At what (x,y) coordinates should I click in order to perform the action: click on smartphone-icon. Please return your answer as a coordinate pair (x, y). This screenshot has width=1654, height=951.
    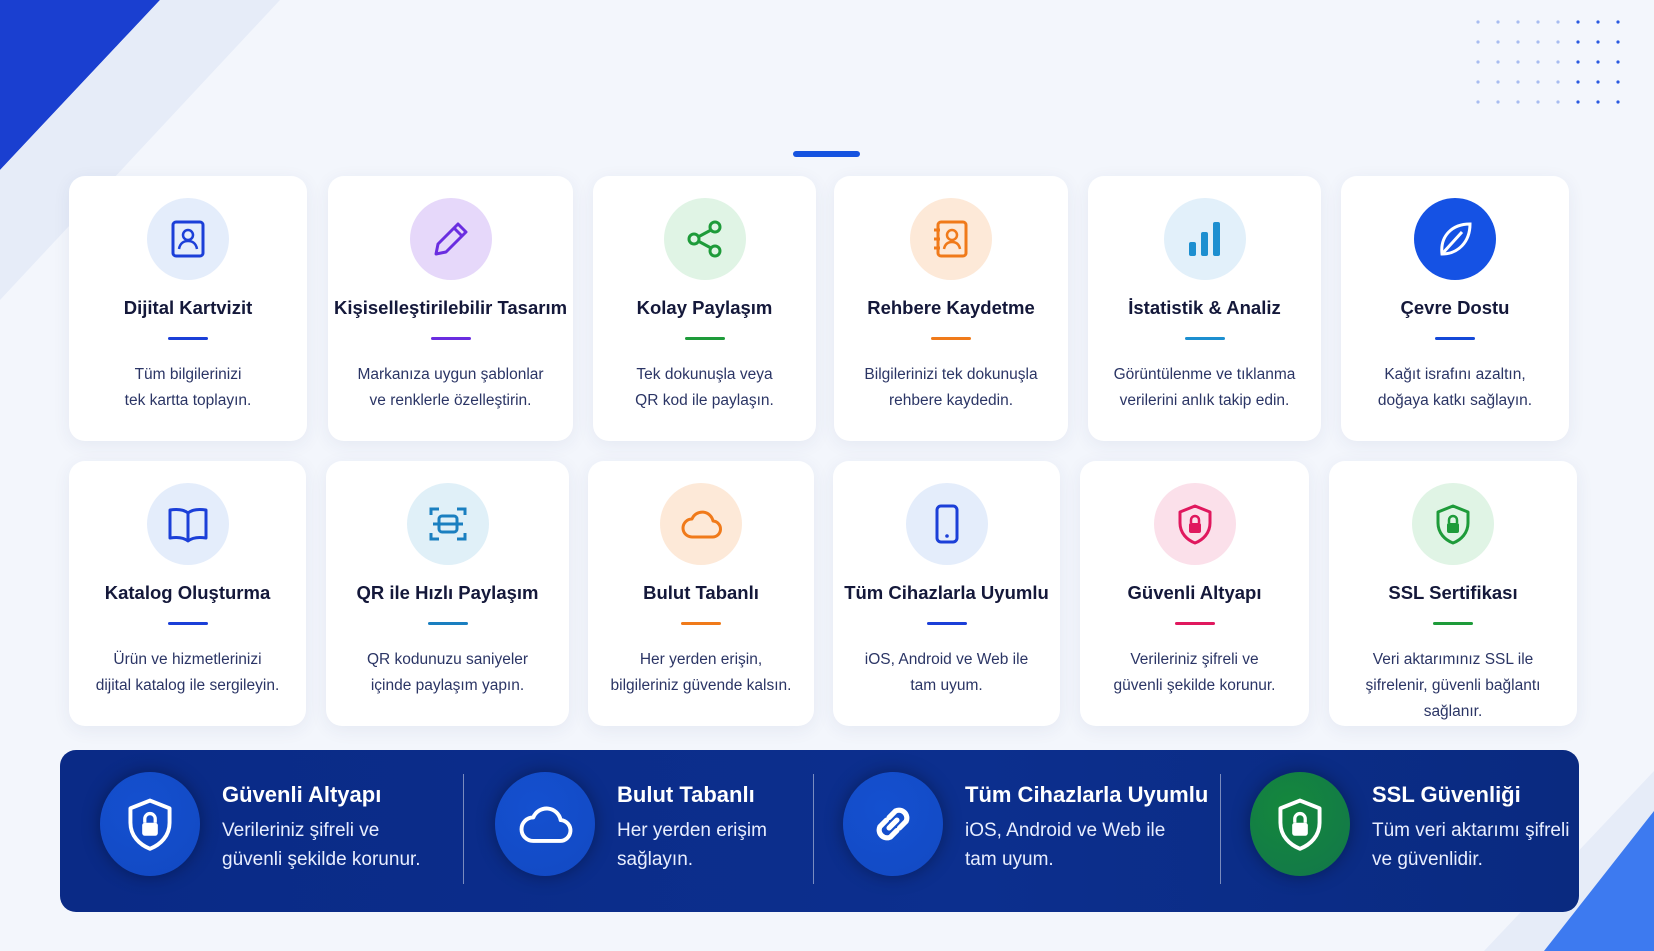
    Looking at the image, I should click on (946, 524).